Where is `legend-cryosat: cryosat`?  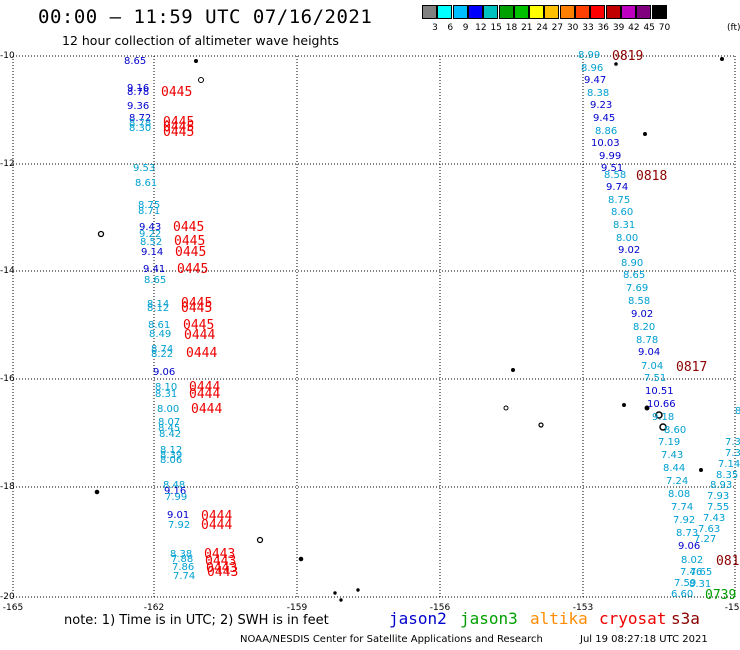
legend-cryosat: cryosat is located at coordinates (633, 618).